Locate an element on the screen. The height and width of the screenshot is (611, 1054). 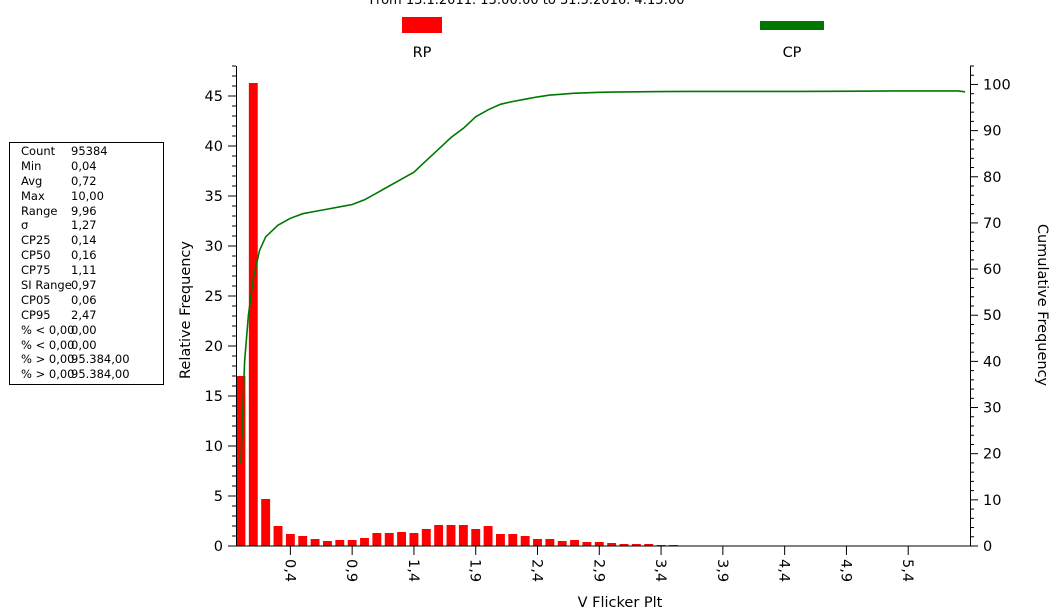
stat-value: 0,97 is located at coordinates (84, 285).